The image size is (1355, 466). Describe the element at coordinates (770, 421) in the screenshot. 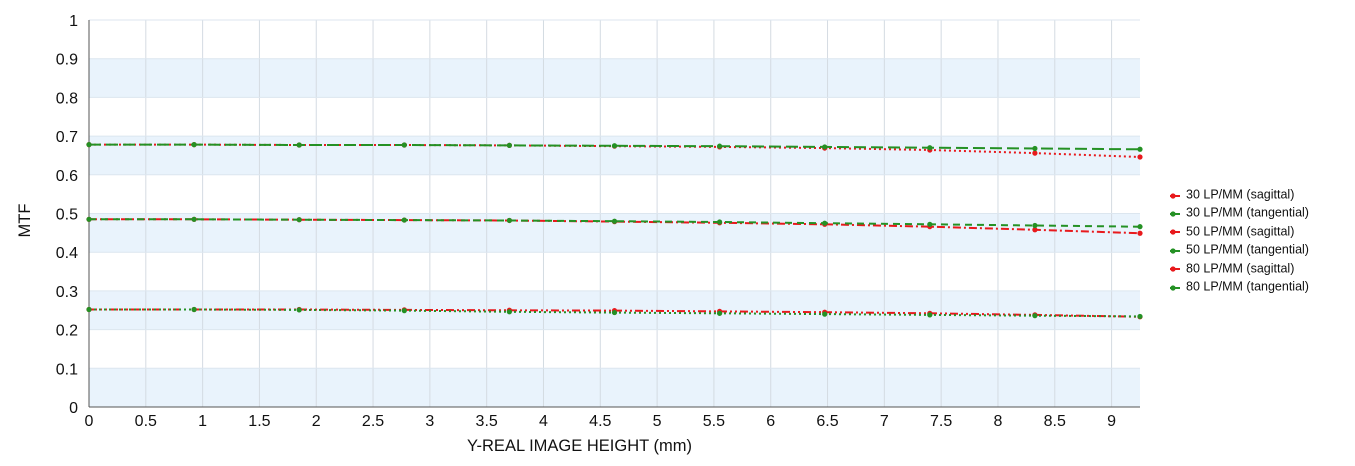

I see `x-tick-label: 6` at that location.